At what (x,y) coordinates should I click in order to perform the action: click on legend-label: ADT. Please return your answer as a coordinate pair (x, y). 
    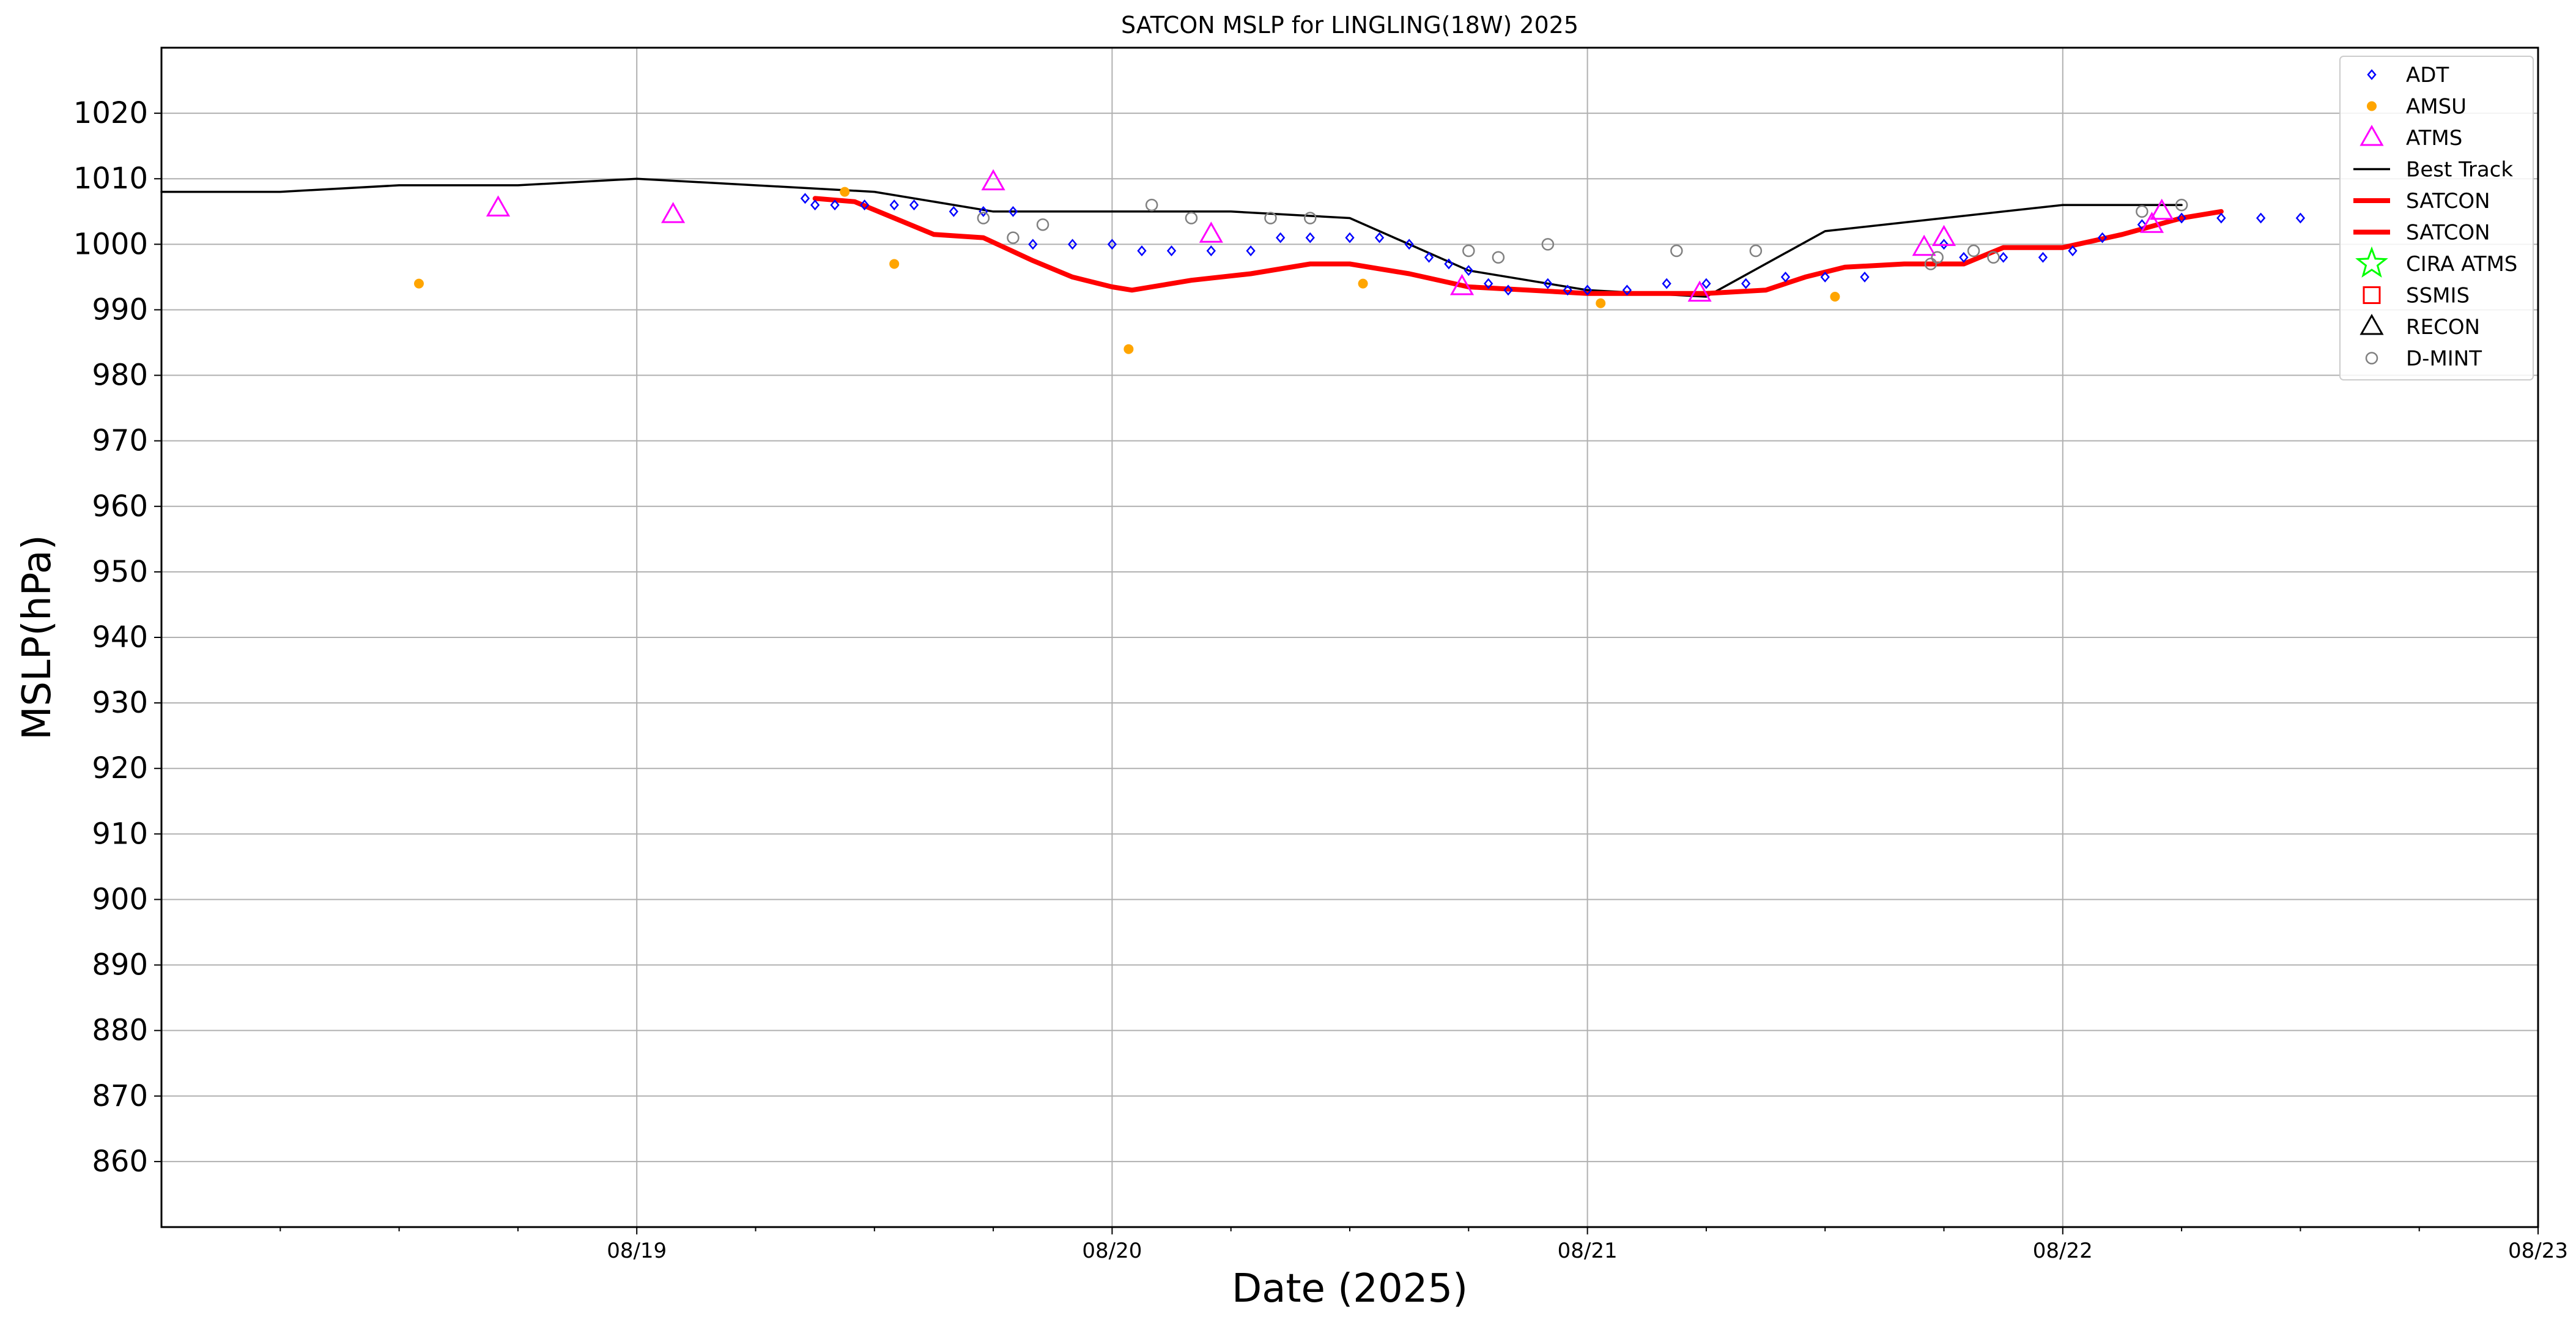
    Looking at the image, I should click on (2427, 75).